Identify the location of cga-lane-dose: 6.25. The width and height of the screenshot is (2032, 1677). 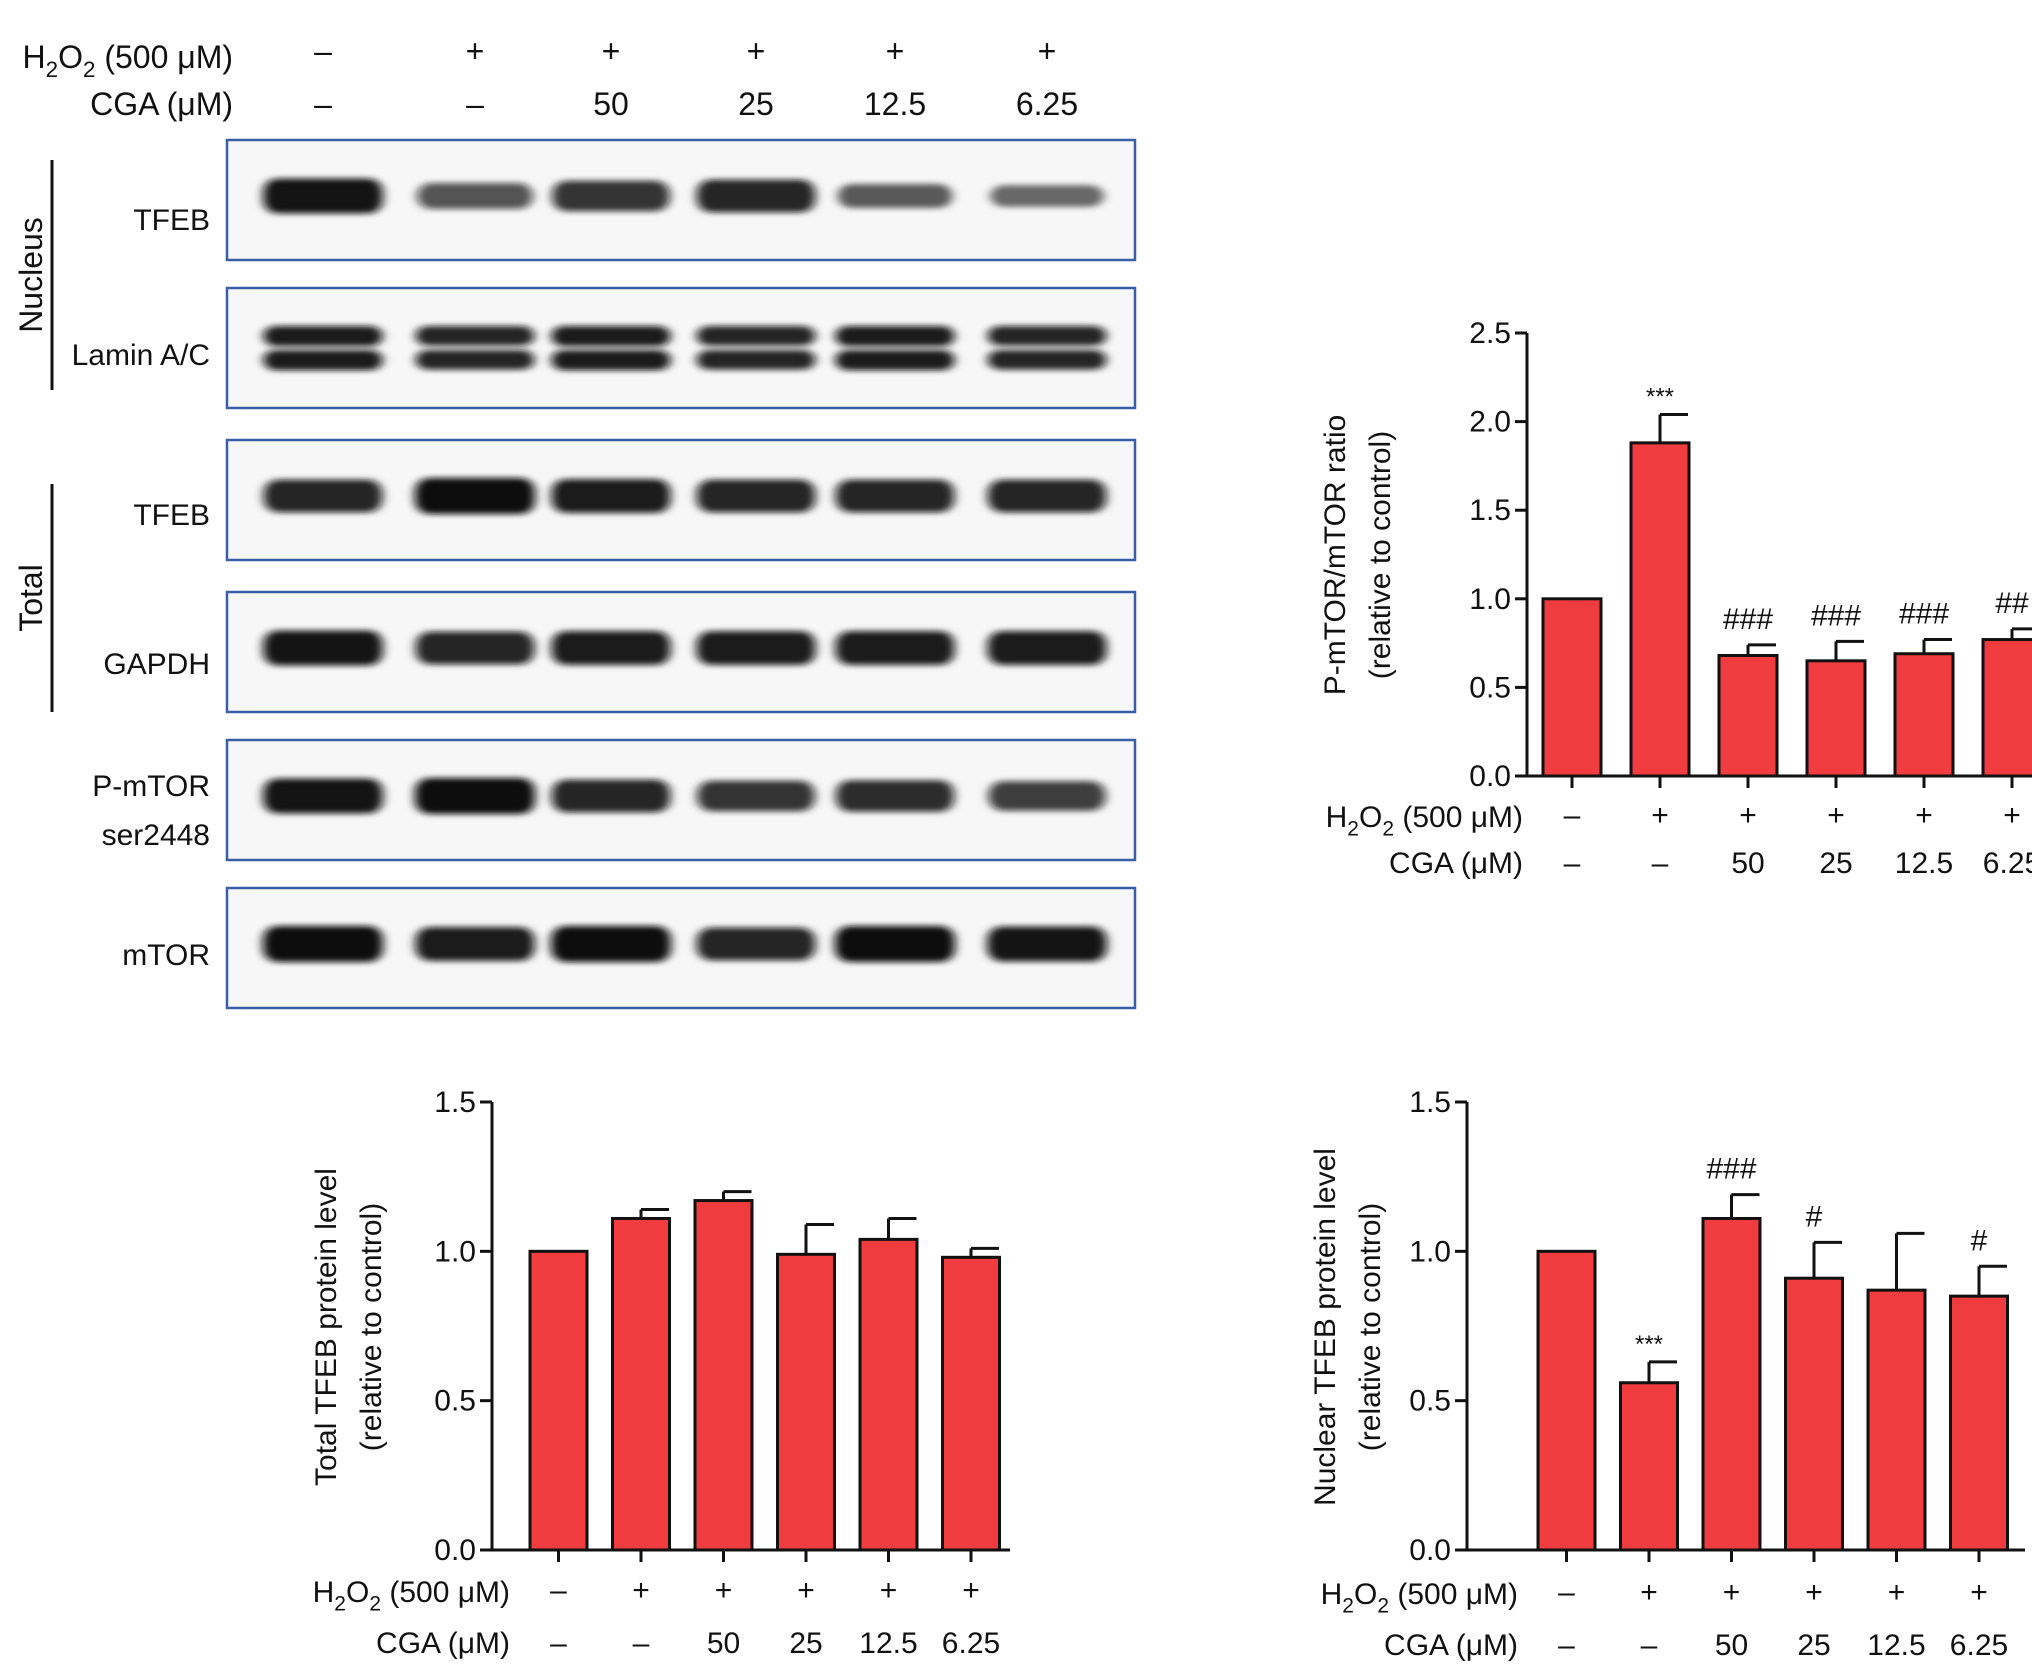
(1047, 104).